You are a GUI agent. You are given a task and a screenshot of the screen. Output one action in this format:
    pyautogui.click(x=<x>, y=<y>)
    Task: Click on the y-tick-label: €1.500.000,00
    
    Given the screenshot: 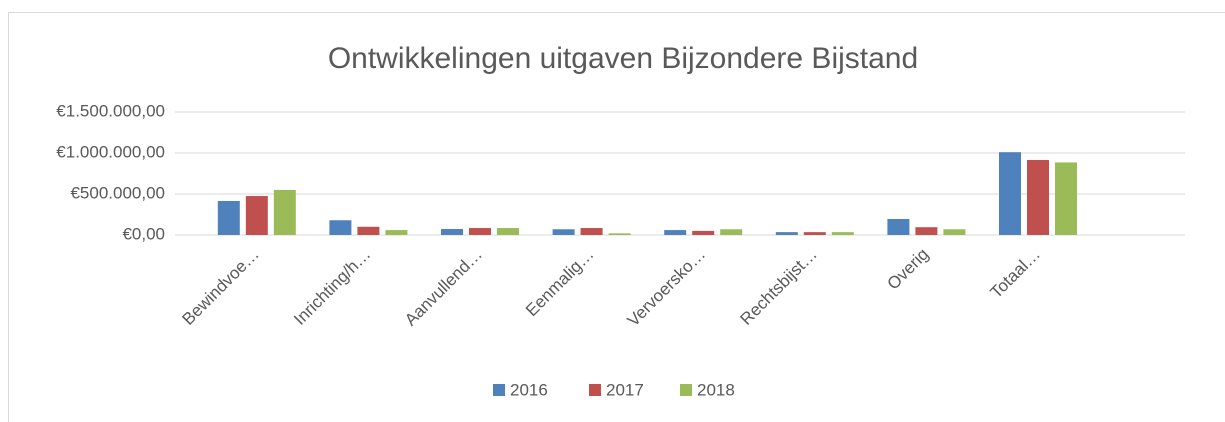 What is the action you would take?
    pyautogui.click(x=110, y=110)
    